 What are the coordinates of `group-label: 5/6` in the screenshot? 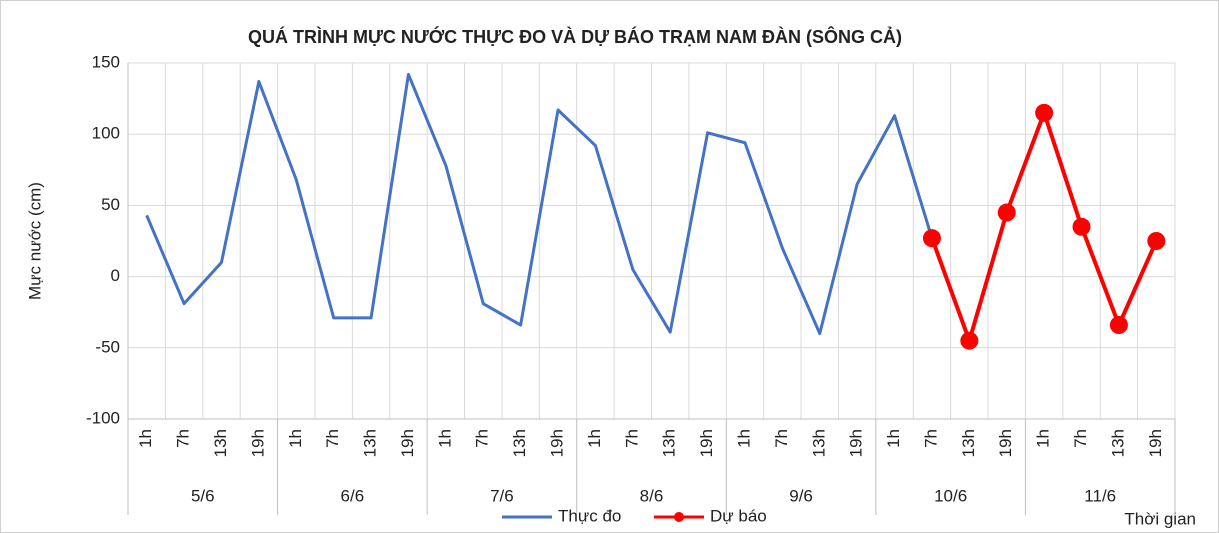 It's located at (203, 495).